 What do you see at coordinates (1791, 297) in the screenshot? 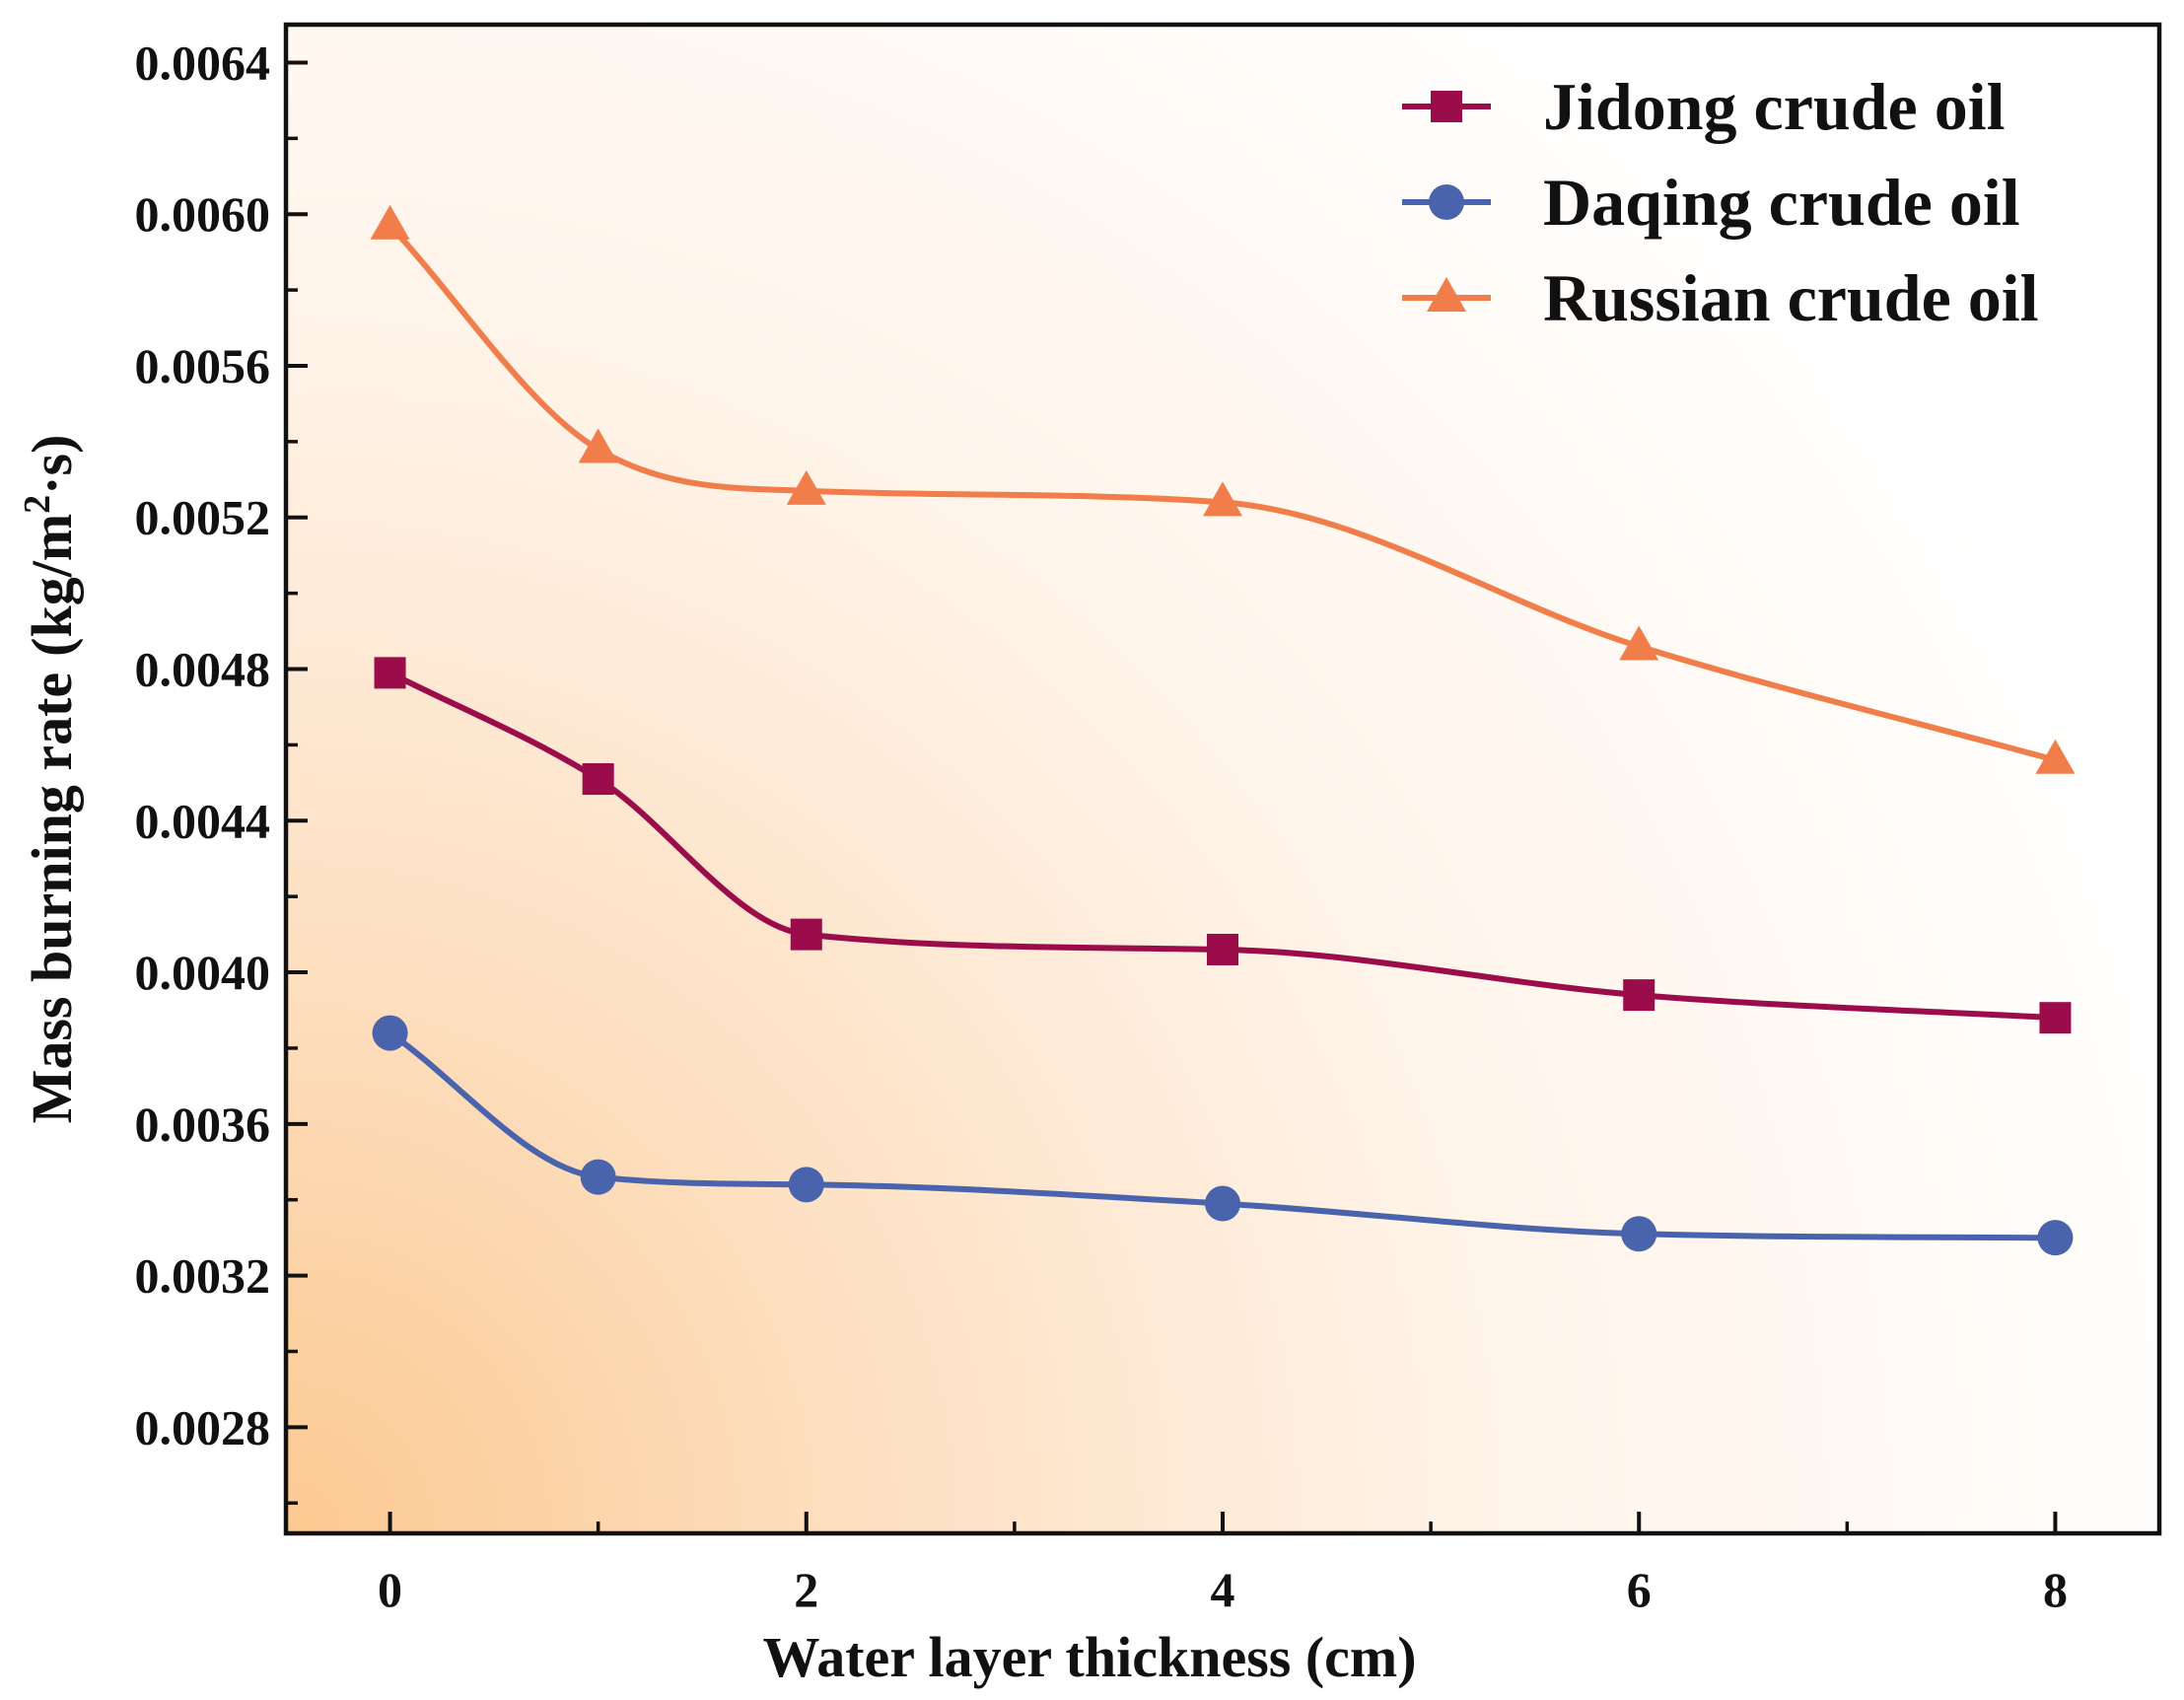
I see `legend-label-russian: Russian crude oil` at bounding box center [1791, 297].